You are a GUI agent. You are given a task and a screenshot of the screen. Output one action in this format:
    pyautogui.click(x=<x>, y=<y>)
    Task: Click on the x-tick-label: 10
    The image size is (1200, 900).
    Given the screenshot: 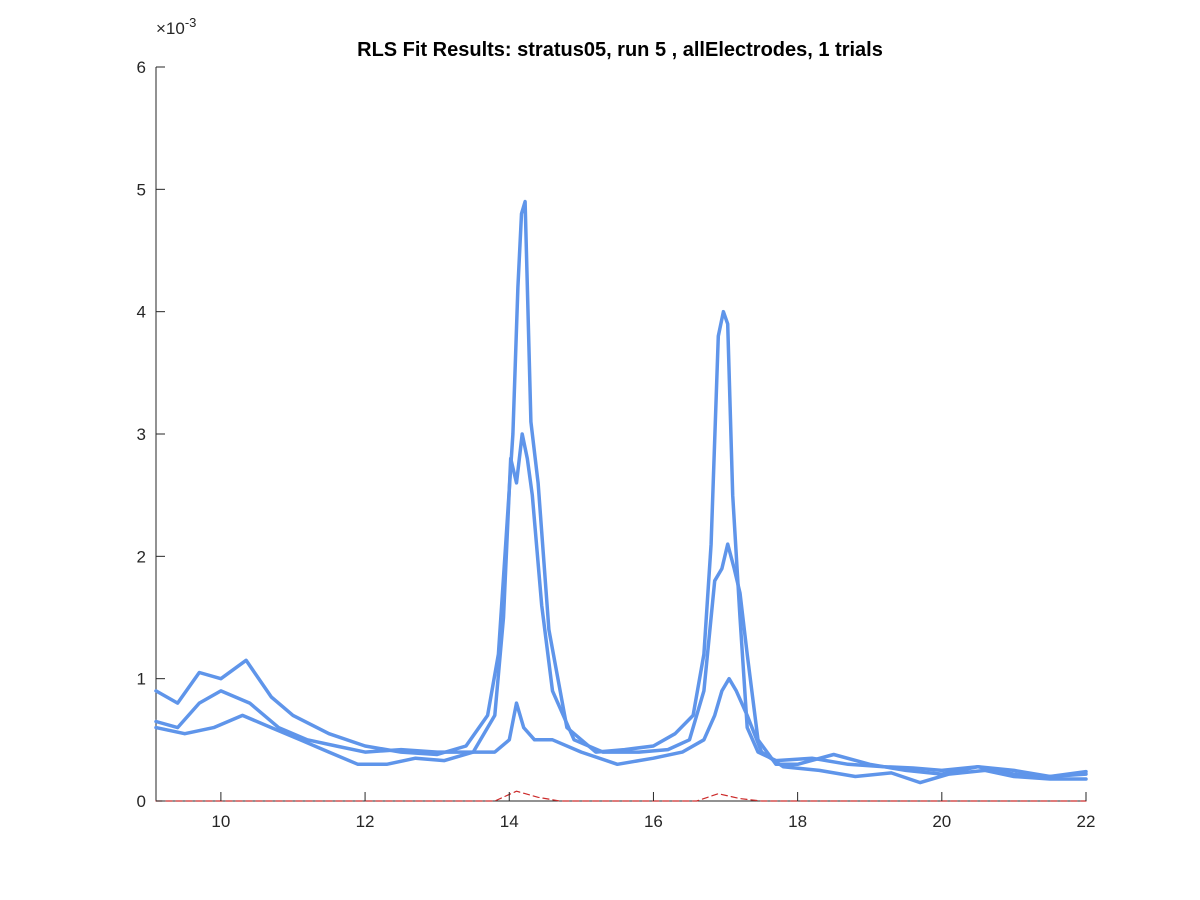 What is the action you would take?
    pyautogui.click(x=220, y=821)
    